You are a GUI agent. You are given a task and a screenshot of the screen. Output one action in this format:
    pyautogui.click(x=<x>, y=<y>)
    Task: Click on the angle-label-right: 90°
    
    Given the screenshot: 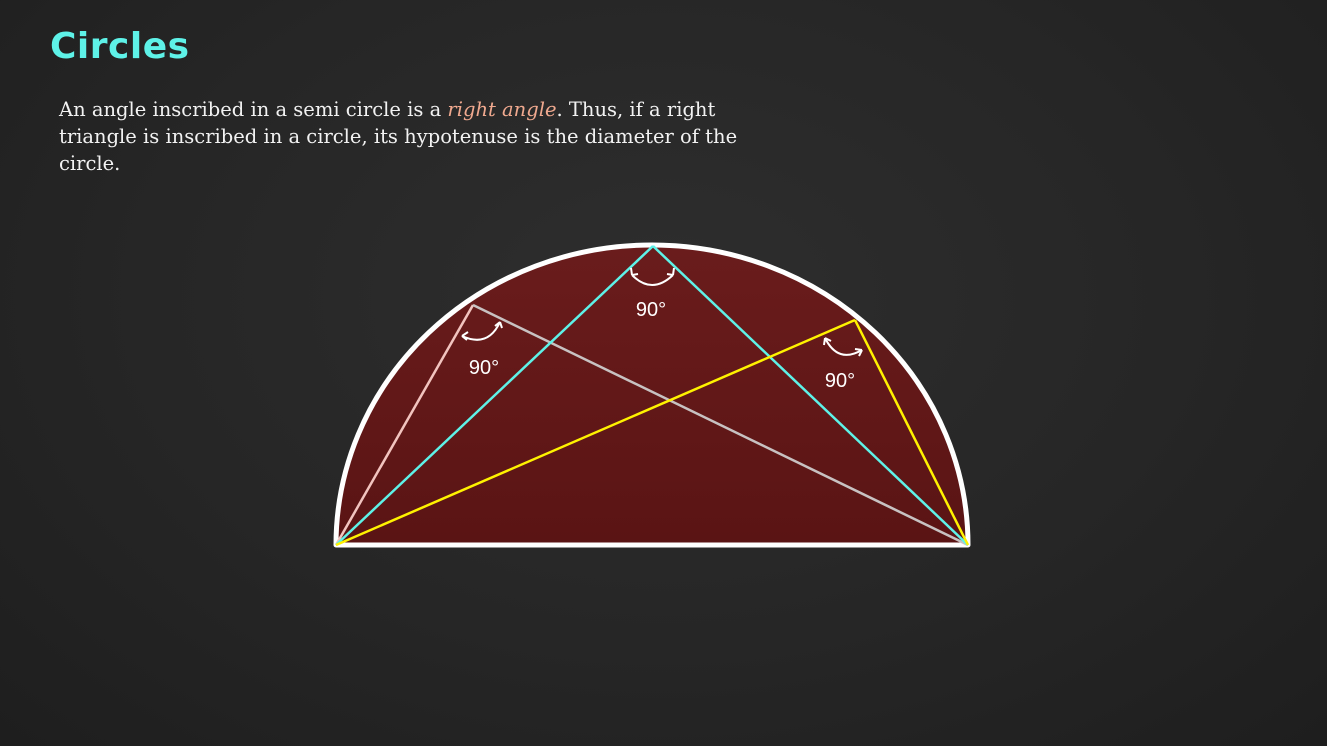 What is the action you would take?
    pyautogui.click(x=840, y=381)
    